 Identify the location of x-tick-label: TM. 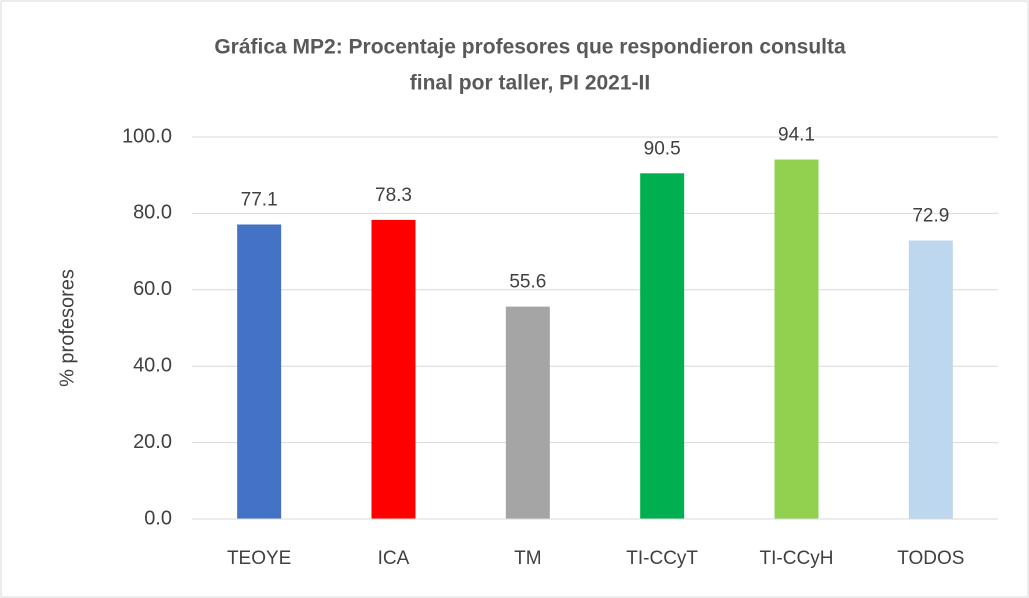
(527, 558).